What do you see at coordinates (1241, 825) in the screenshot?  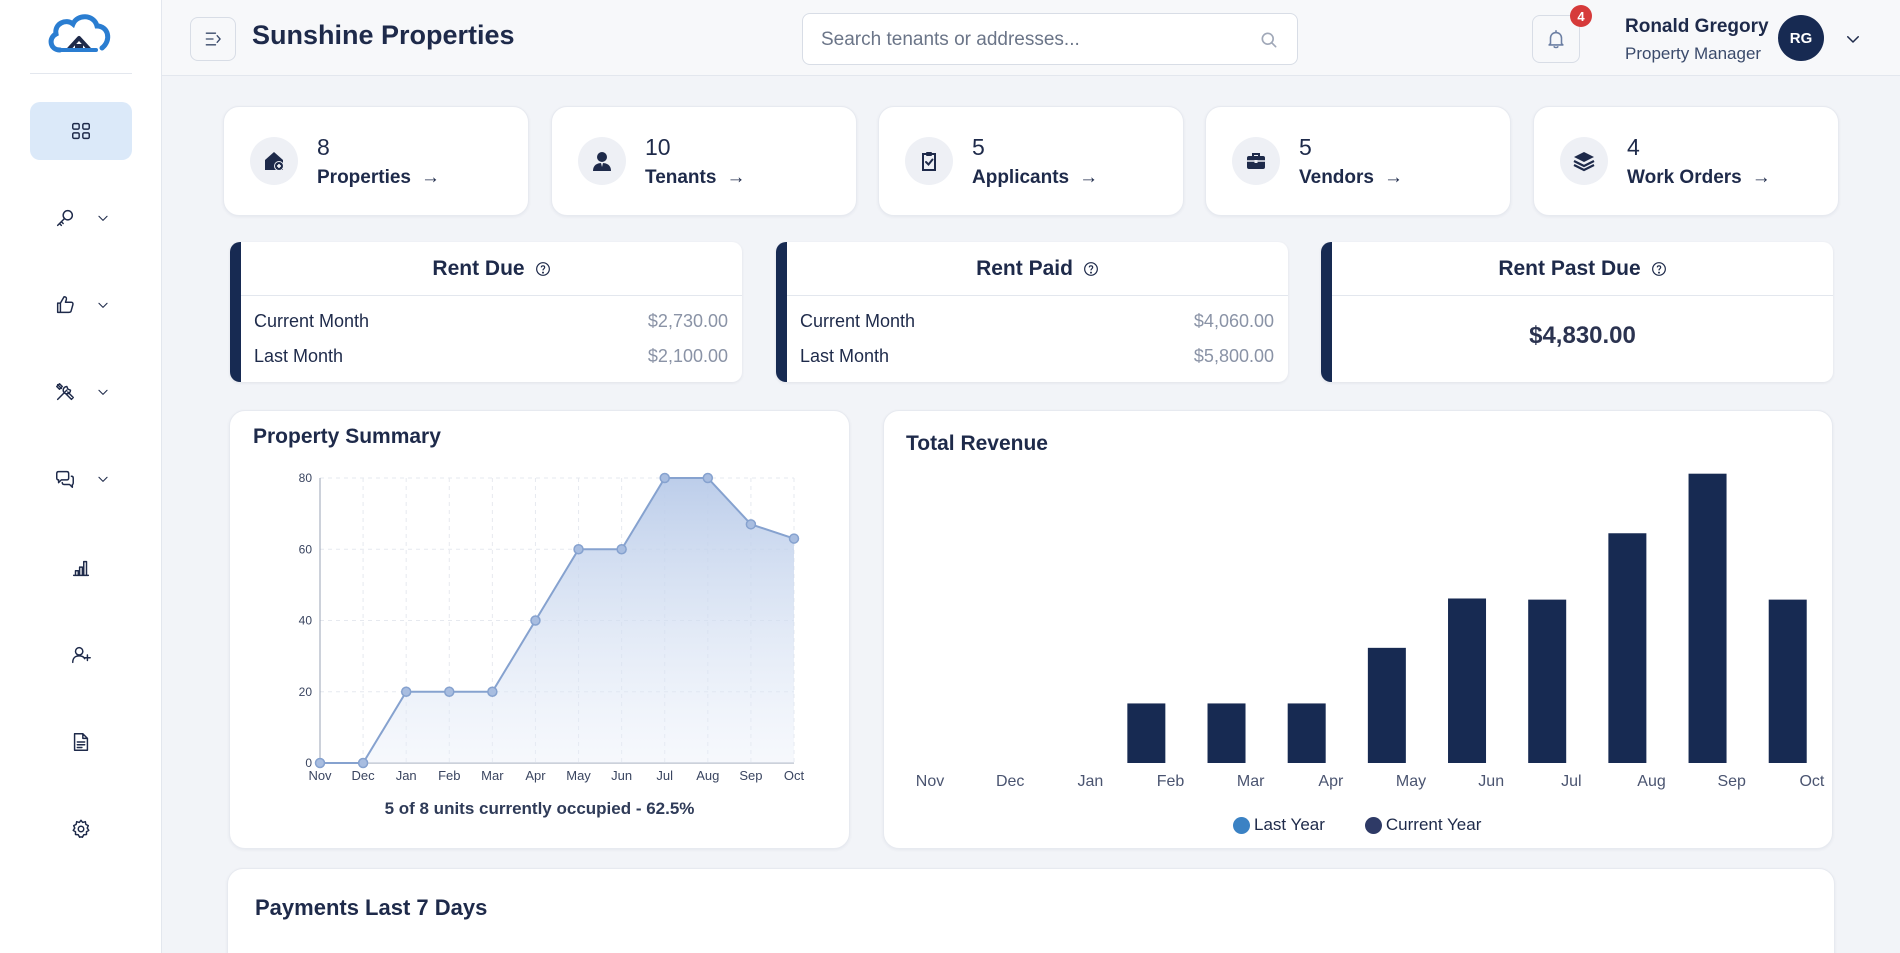 I see `legend-swatch-last-year` at bounding box center [1241, 825].